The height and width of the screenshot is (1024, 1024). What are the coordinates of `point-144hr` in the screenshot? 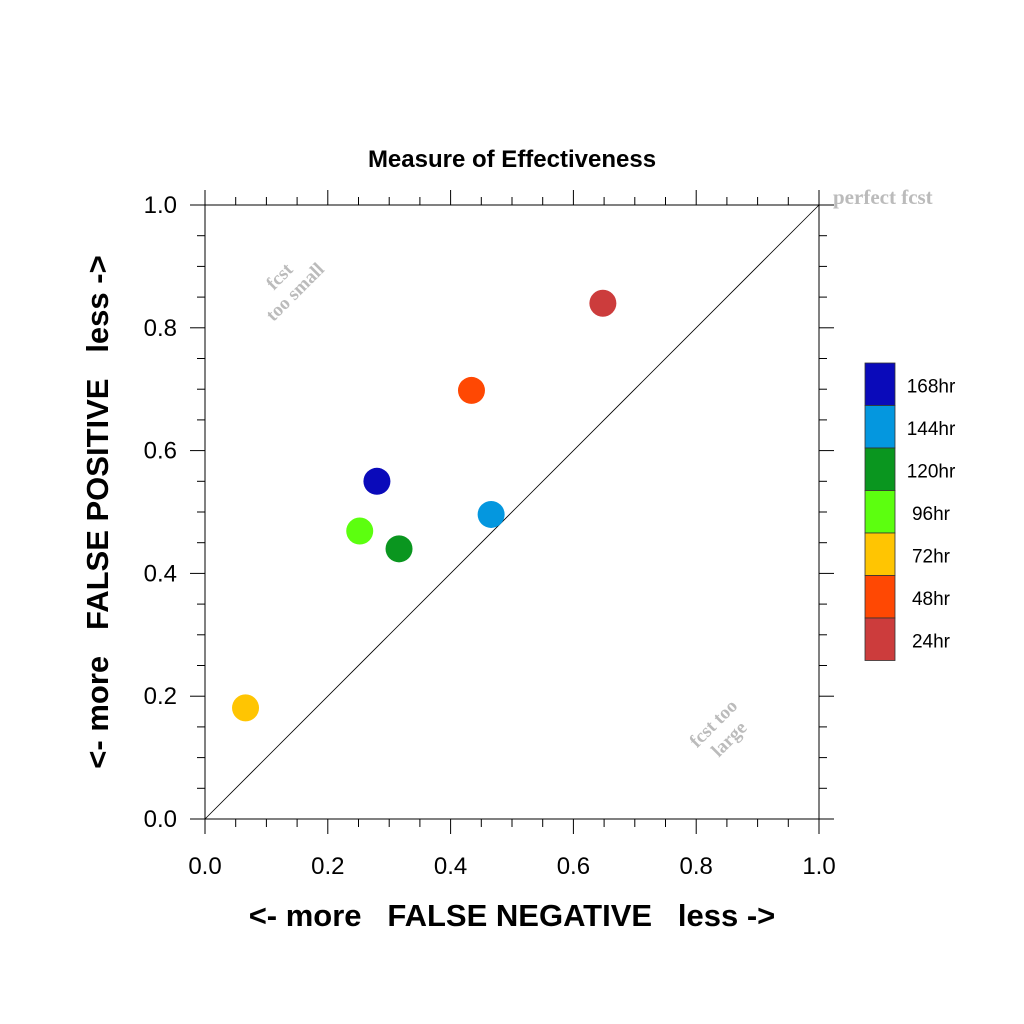 It's located at (491, 514).